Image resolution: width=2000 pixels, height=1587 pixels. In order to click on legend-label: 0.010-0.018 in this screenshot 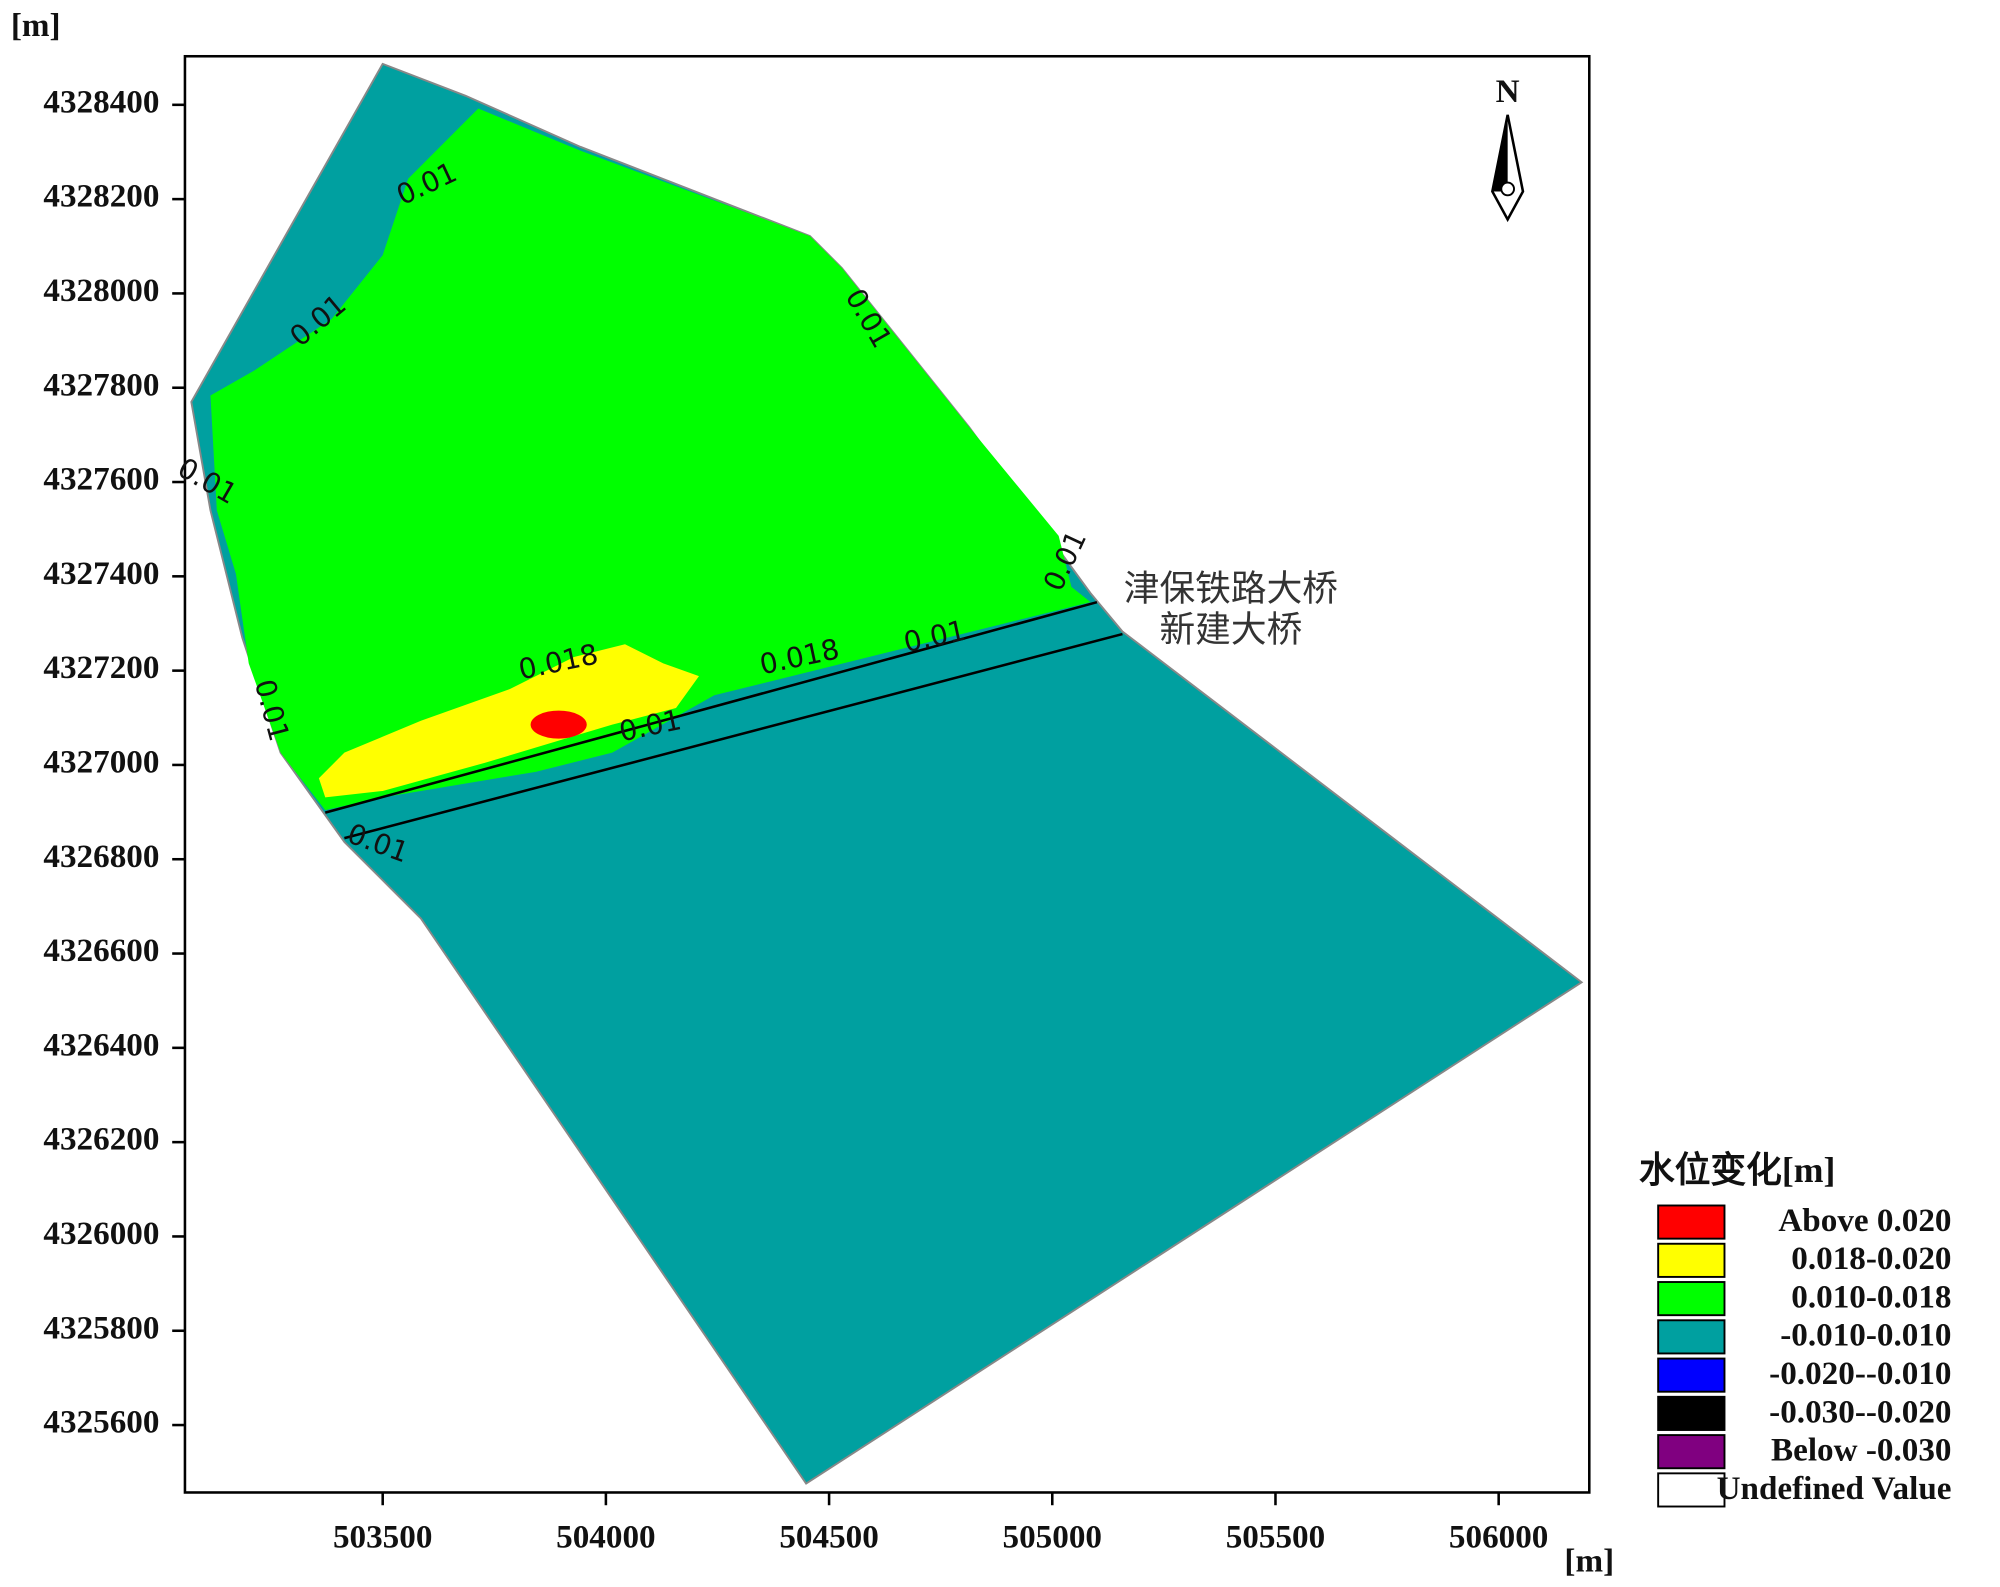, I will do `click(1871, 1296)`.